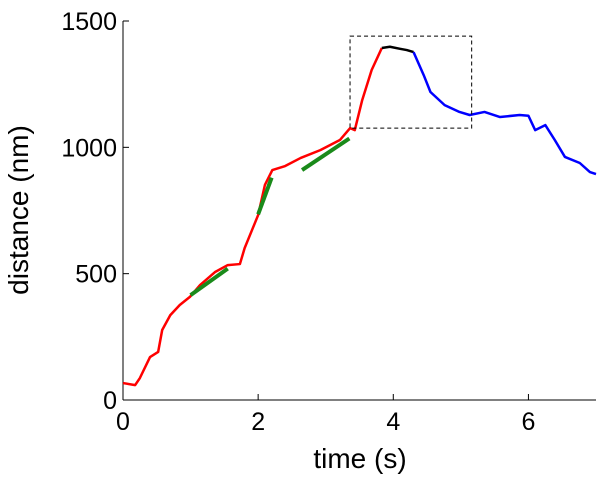 The width and height of the screenshot is (605, 486). Describe the element at coordinates (89, 148) in the screenshot. I see `y-tick-label: 1000` at that location.